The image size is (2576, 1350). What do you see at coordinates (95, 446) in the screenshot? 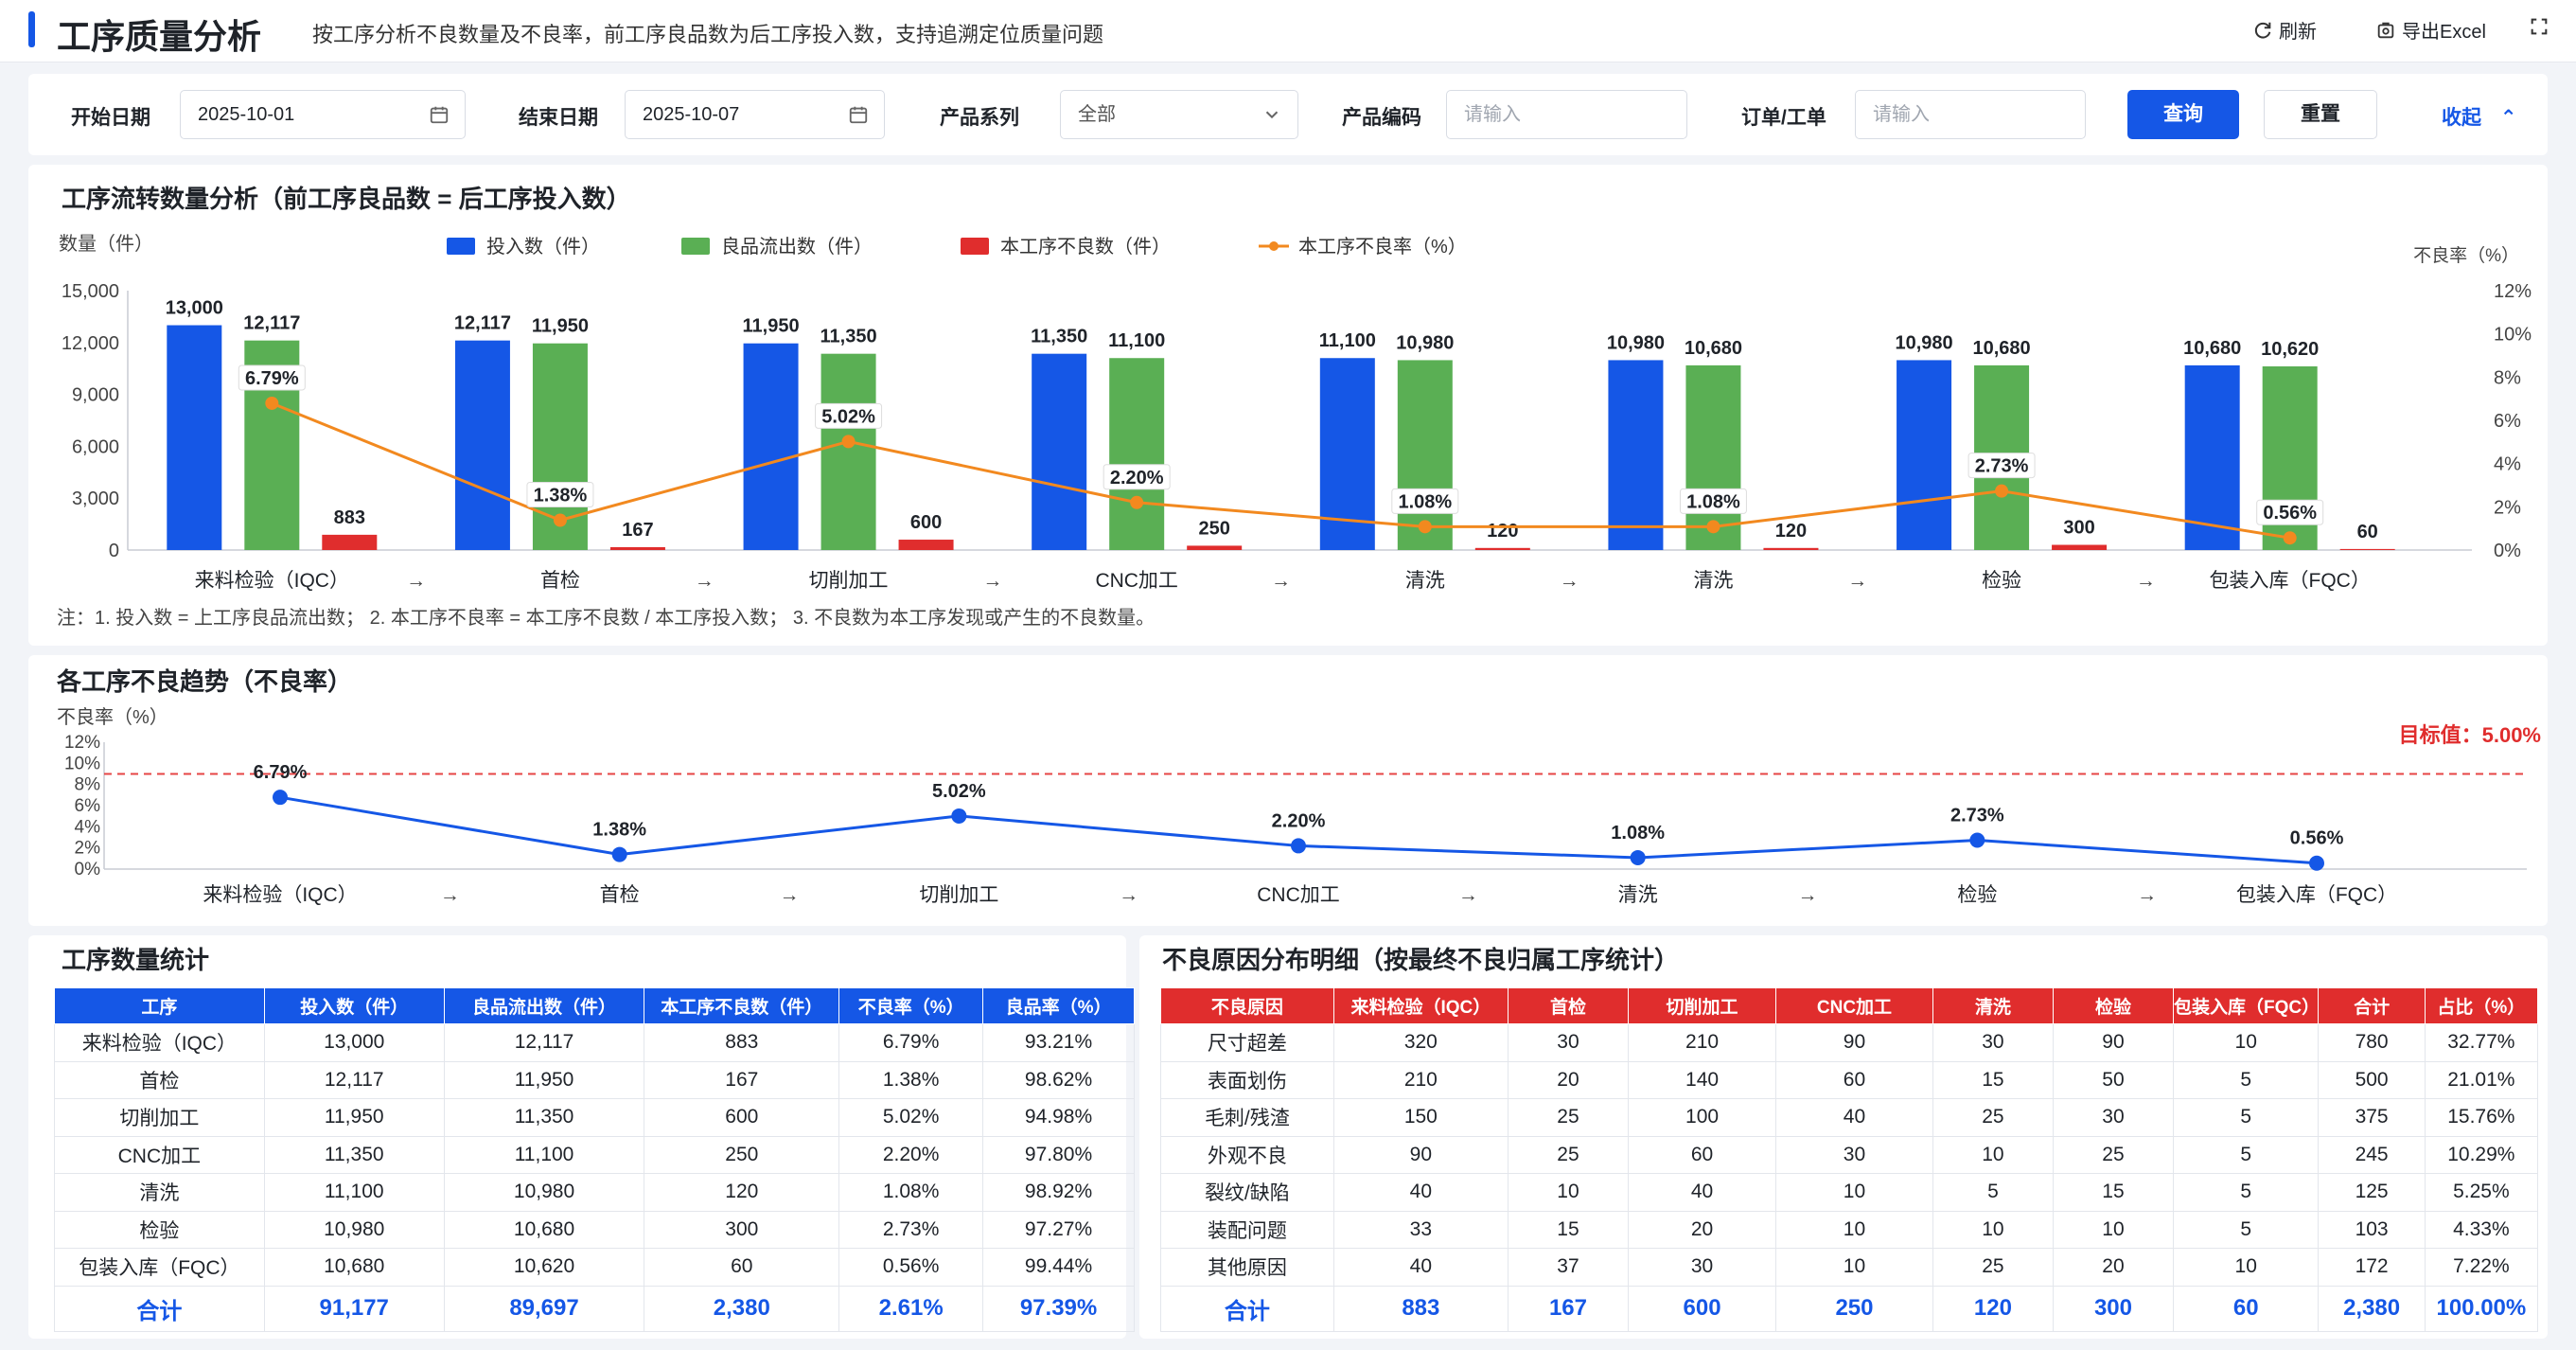
I see `y-left-tick-label: 6,000` at bounding box center [95, 446].